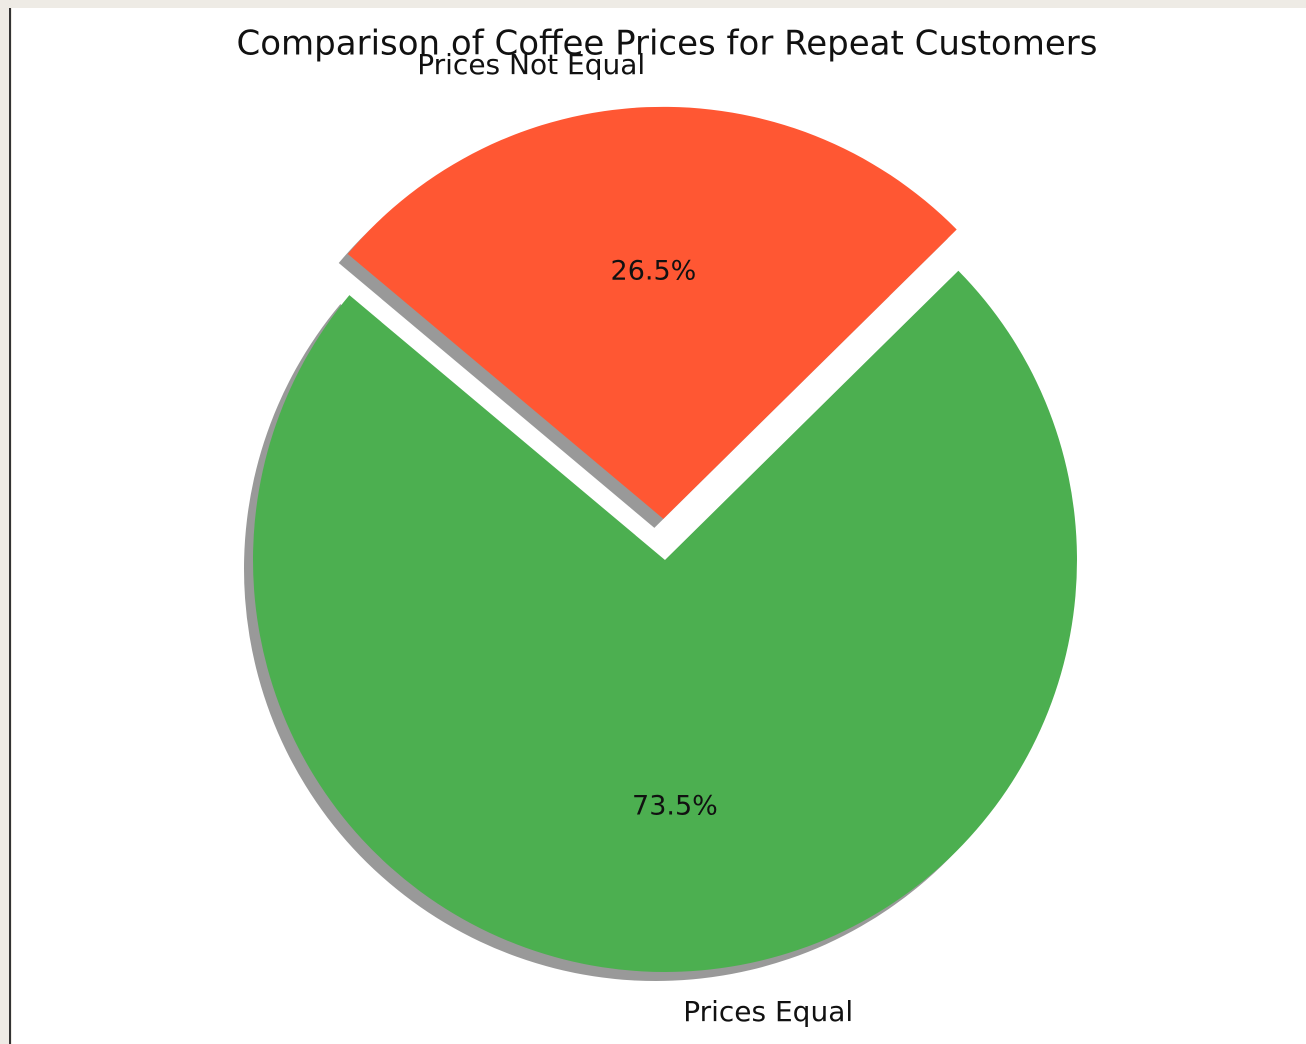 The width and height of the screenshot is (1306, 1044). I want to click on slice-label: Prices Equal, so click(768, 1011).